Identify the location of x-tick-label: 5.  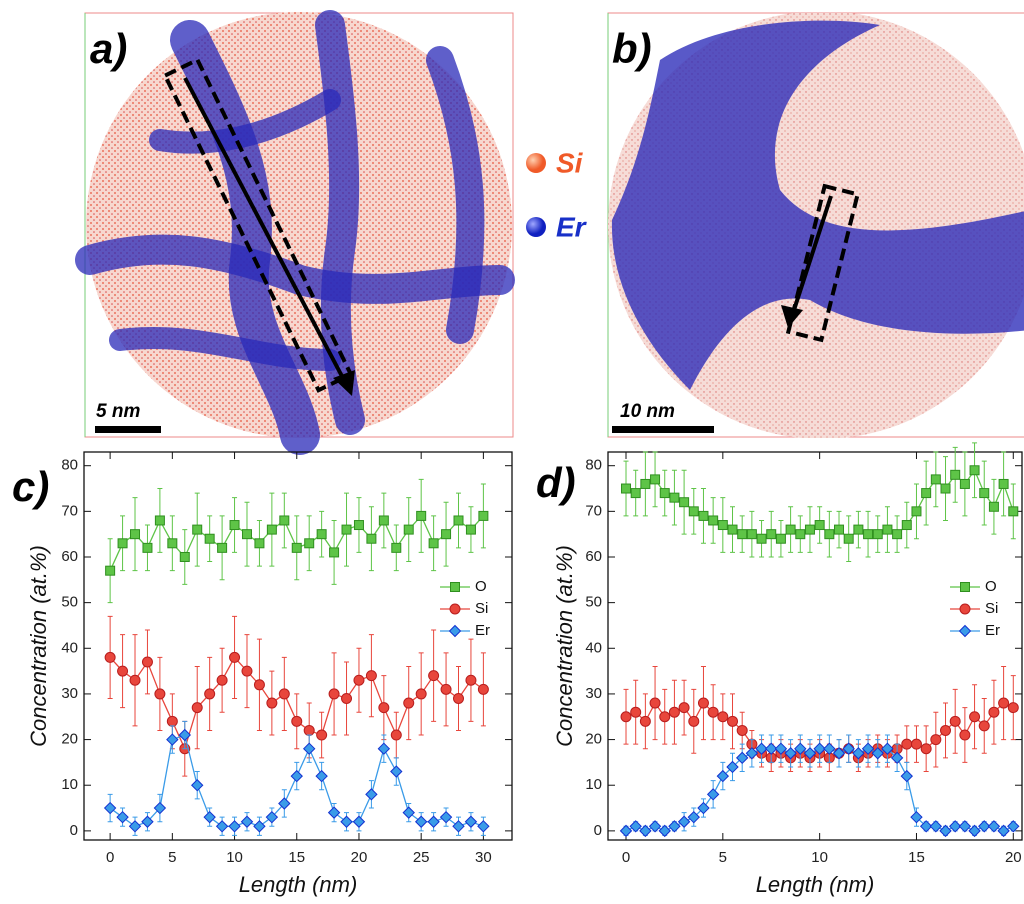
(723, 857).